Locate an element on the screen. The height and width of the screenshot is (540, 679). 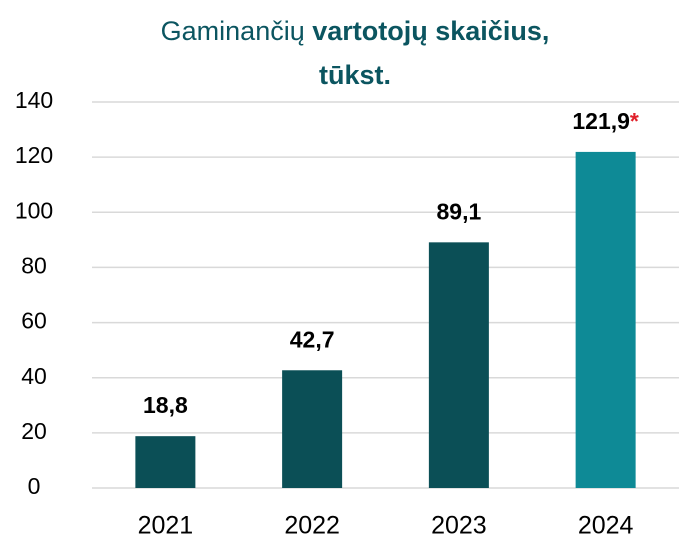
value-label-text: 42,7 is located at coordinates (312, 339).